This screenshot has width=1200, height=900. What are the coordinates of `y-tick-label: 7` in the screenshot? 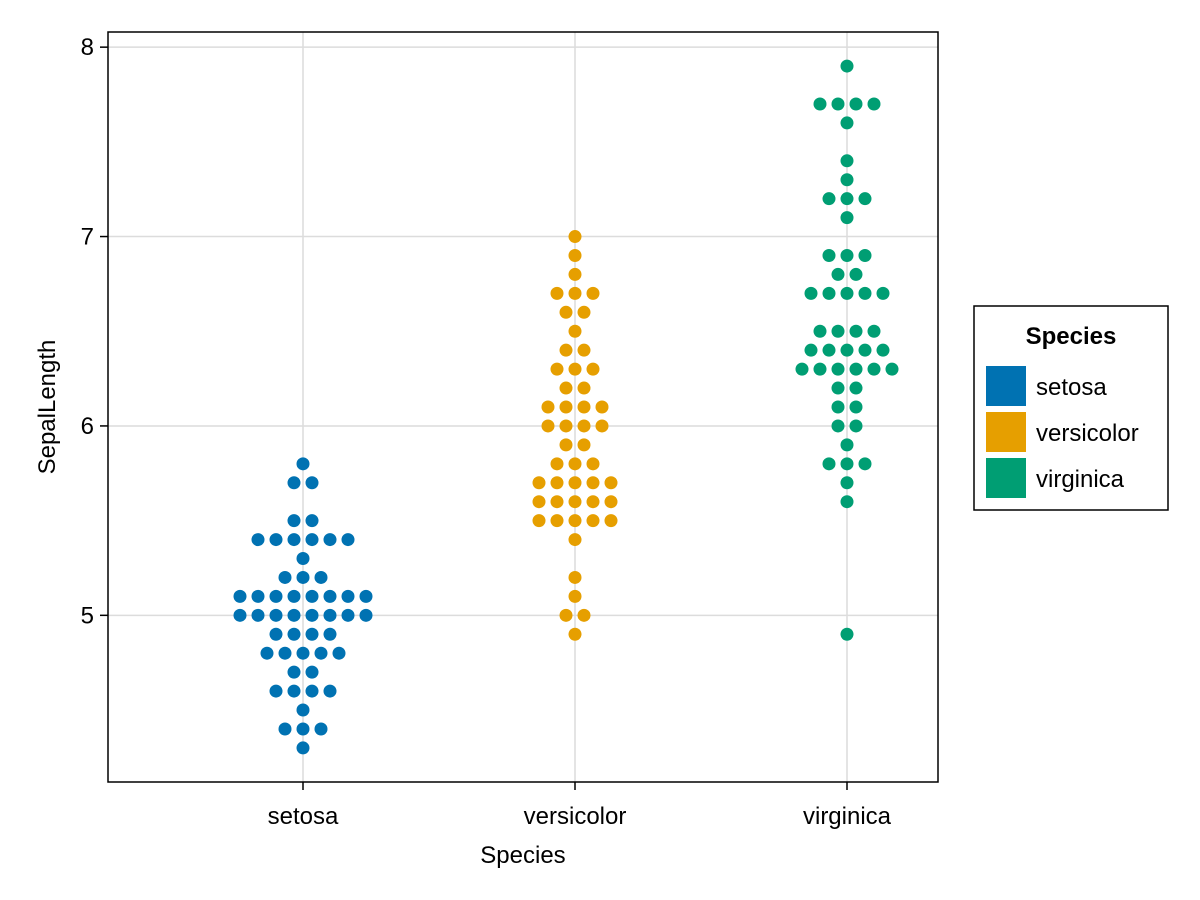 It's located at (87, 237).